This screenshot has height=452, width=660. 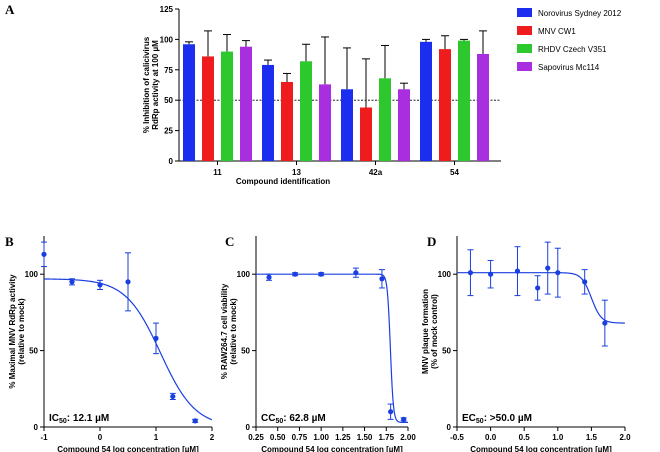 I want to click on panel-a-y-tick-label: 0, so click(x=171, y=161).